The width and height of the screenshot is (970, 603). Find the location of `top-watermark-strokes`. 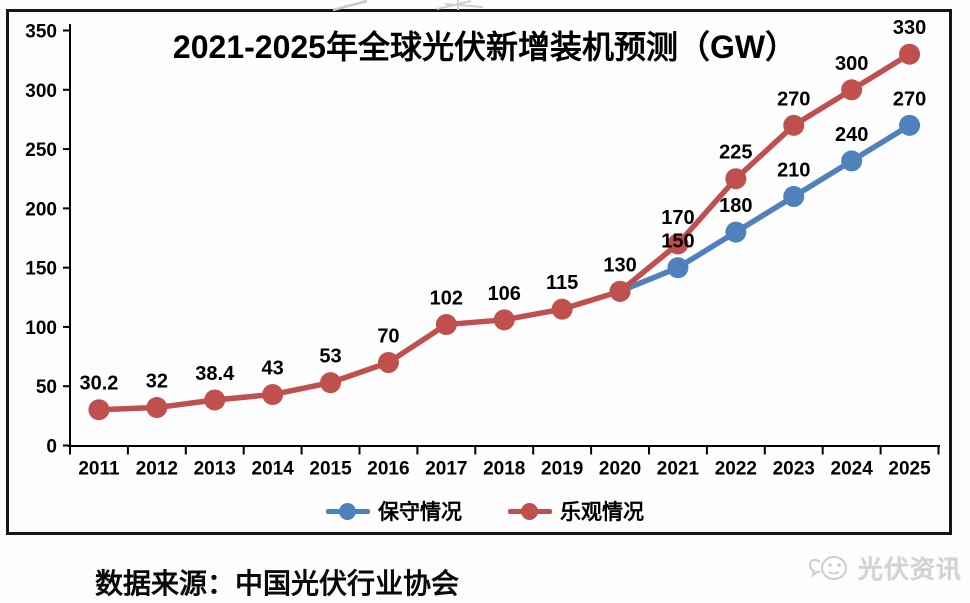

top-watermark-strokes is located at coordinates (408, 5).